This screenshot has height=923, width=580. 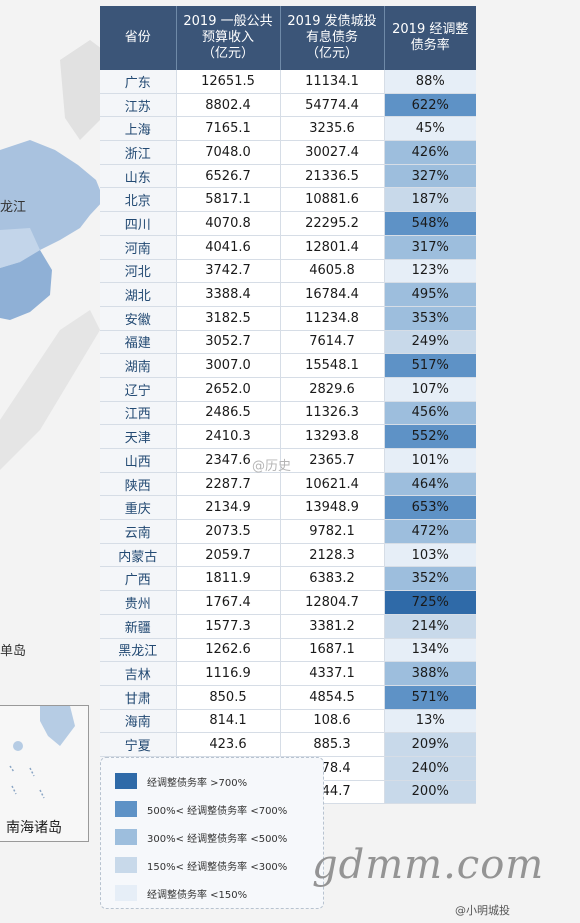 What do you see at coordinates (482, 910) in the screenshot?
I see `account-watermark: @小明城投` at bounding box center [482, 910].